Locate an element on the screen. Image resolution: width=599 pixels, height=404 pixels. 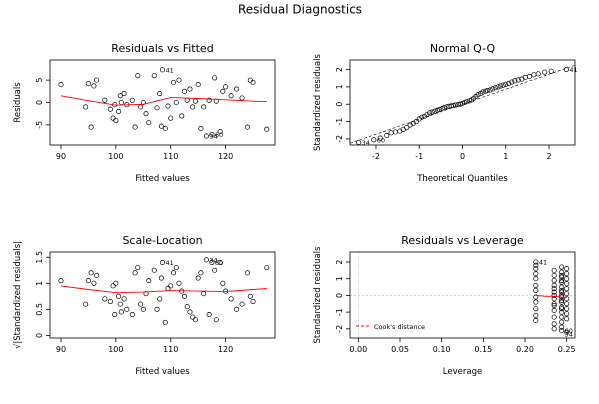
x-tick-label: 120 is located at coordinates (225, 349).